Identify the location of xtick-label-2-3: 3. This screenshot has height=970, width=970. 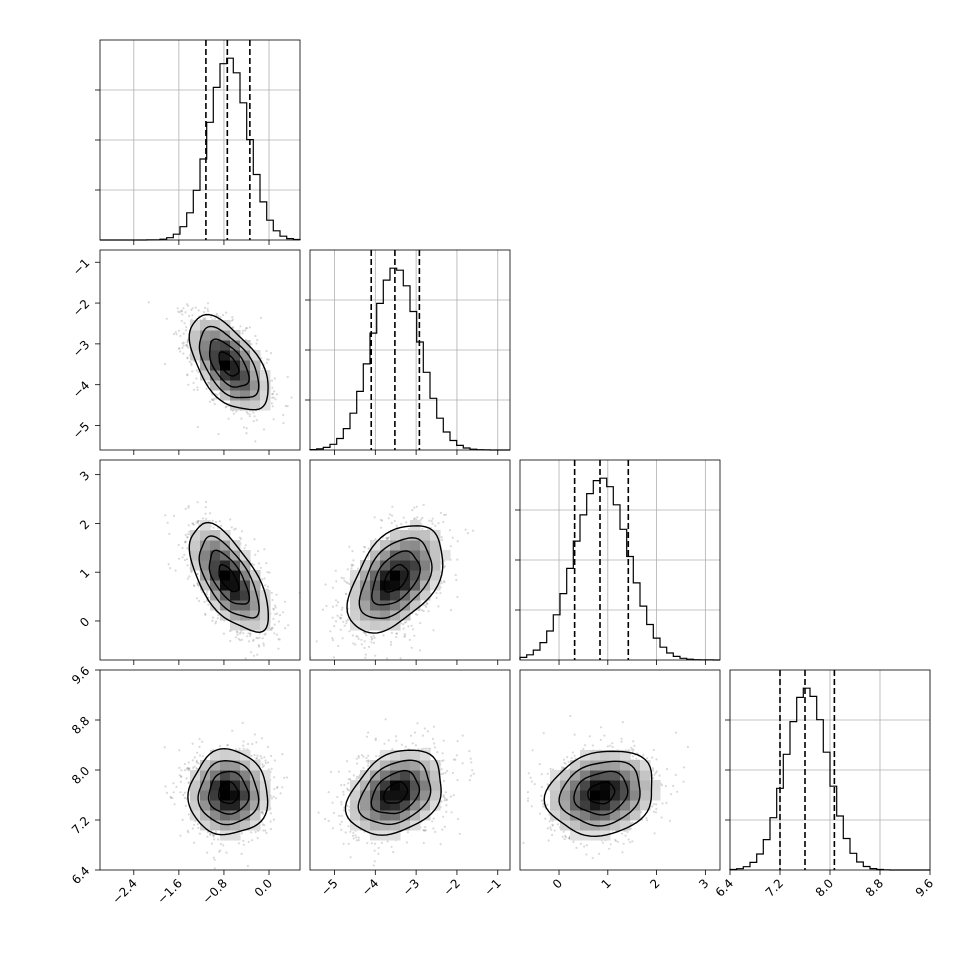
(703, 883).